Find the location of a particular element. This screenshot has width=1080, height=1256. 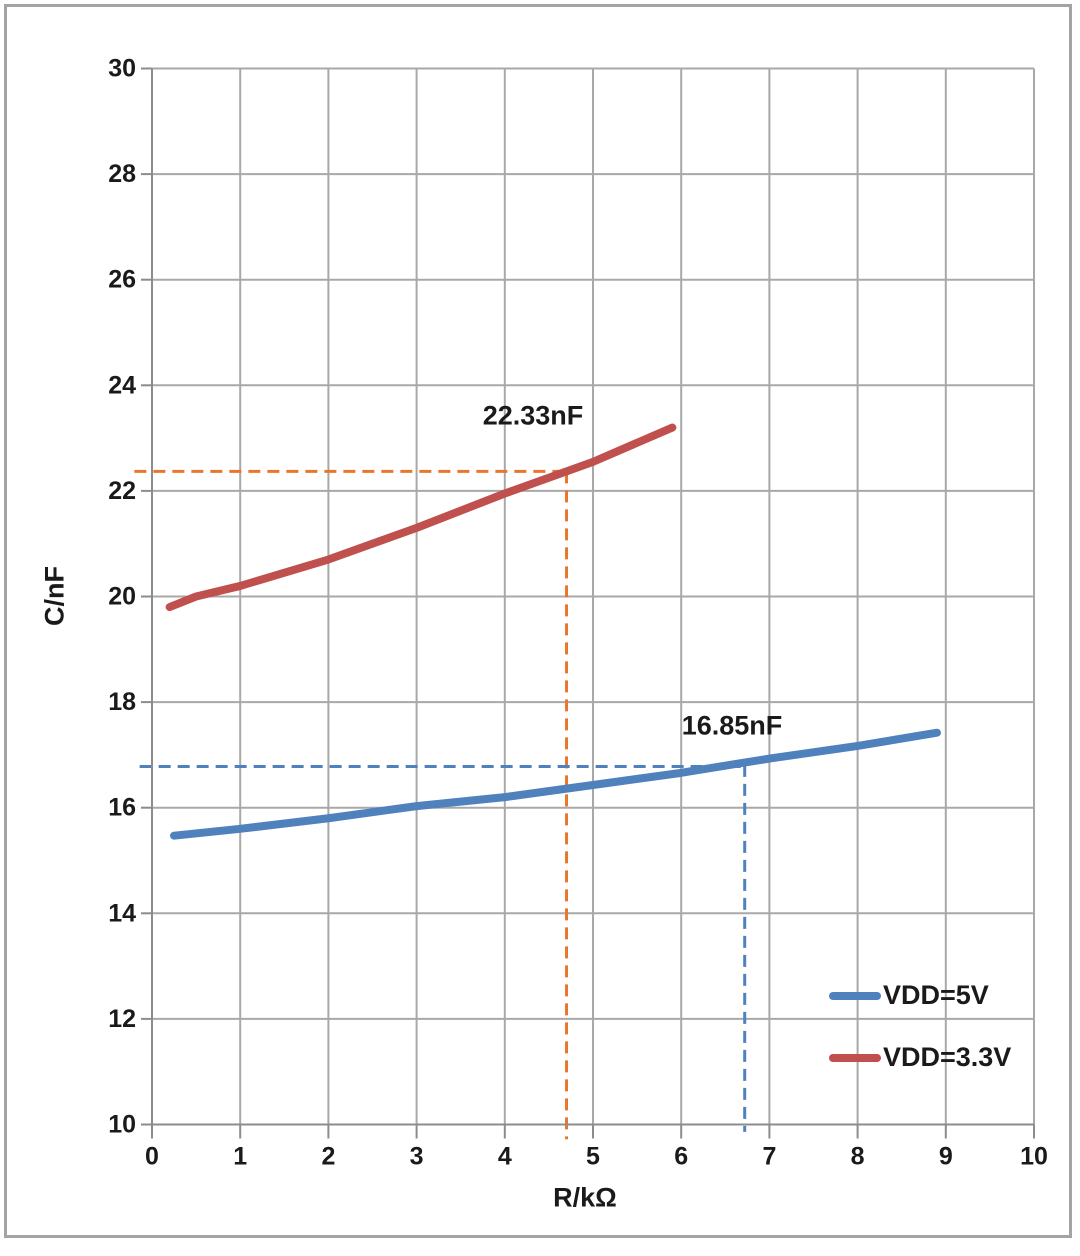

y-tick-label: 20 is located at coordinates (122, 597).